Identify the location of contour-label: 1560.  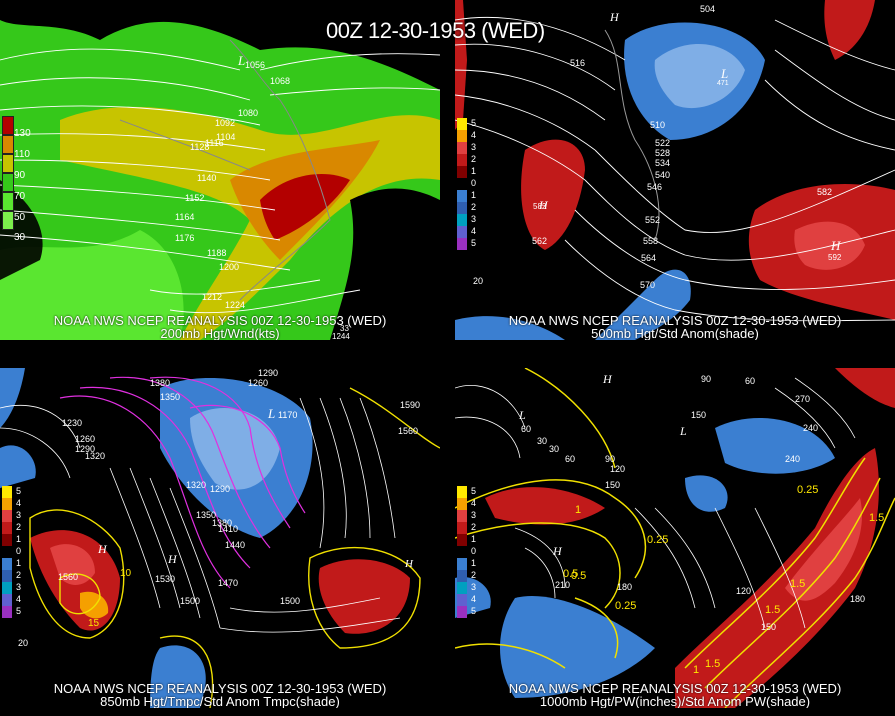
(408, 431).